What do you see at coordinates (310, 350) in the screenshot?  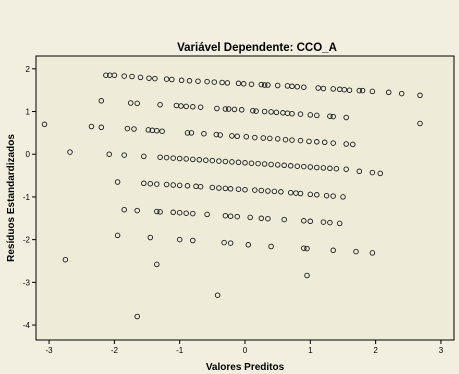 I see `x-tick-label: 1` at bounding box center [310, 350].